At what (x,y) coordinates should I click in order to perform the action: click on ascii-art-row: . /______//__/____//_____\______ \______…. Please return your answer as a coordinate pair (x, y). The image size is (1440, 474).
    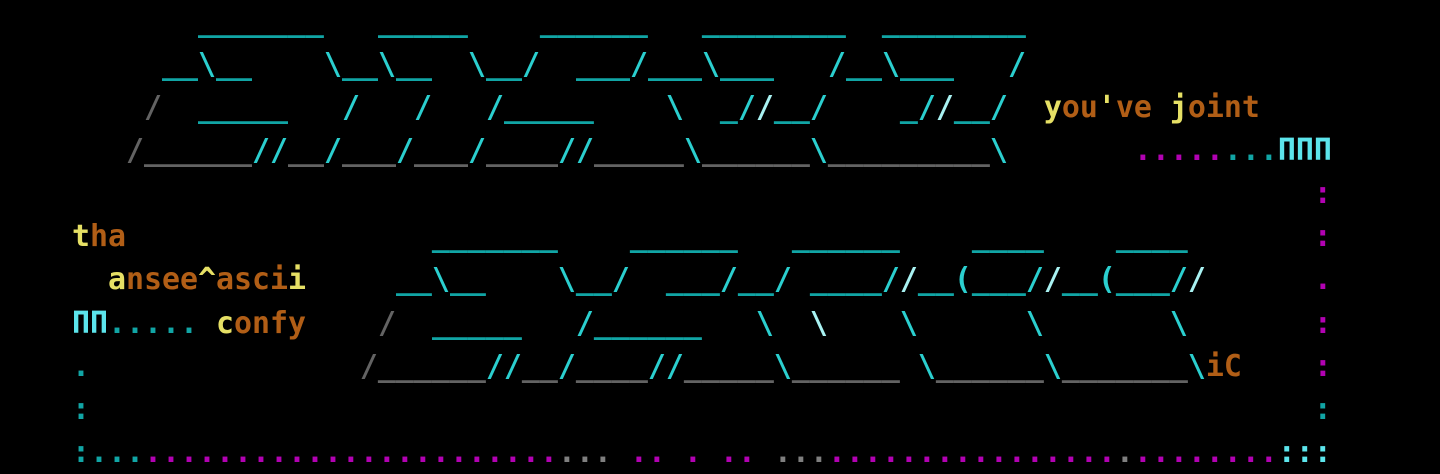
    Looking at the image, I should click on (720, 366).